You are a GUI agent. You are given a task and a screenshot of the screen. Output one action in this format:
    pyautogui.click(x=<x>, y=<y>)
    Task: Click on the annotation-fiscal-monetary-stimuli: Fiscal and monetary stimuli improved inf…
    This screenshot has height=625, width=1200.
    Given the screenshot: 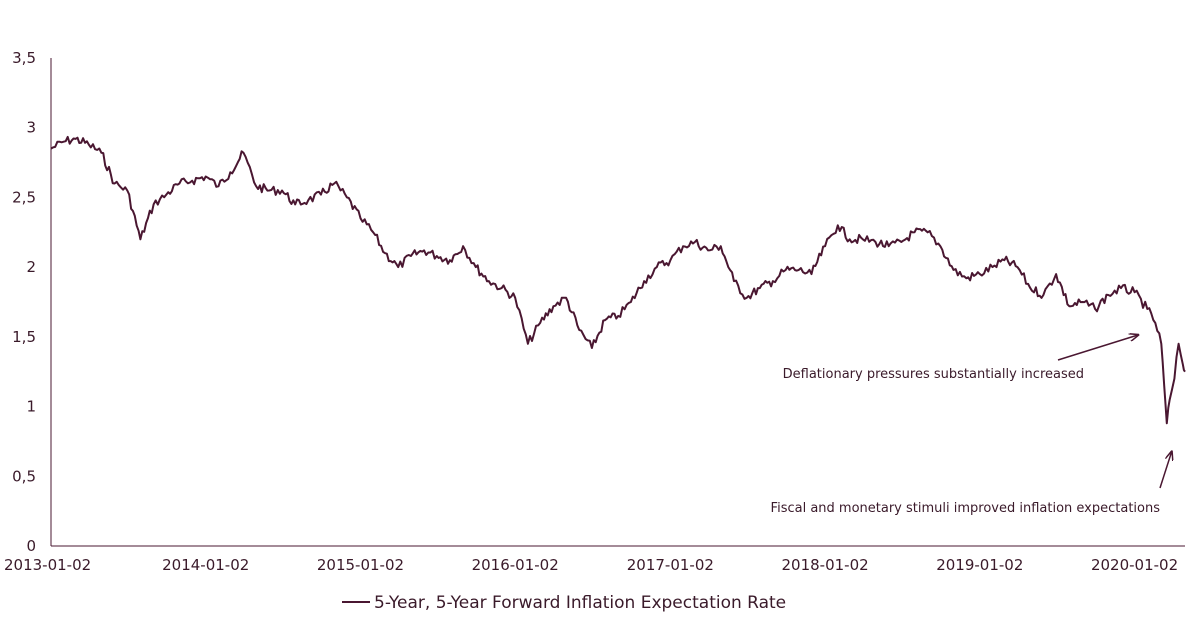 What is the action you would take?
    pyautogui.click(x=966, y=508)
    